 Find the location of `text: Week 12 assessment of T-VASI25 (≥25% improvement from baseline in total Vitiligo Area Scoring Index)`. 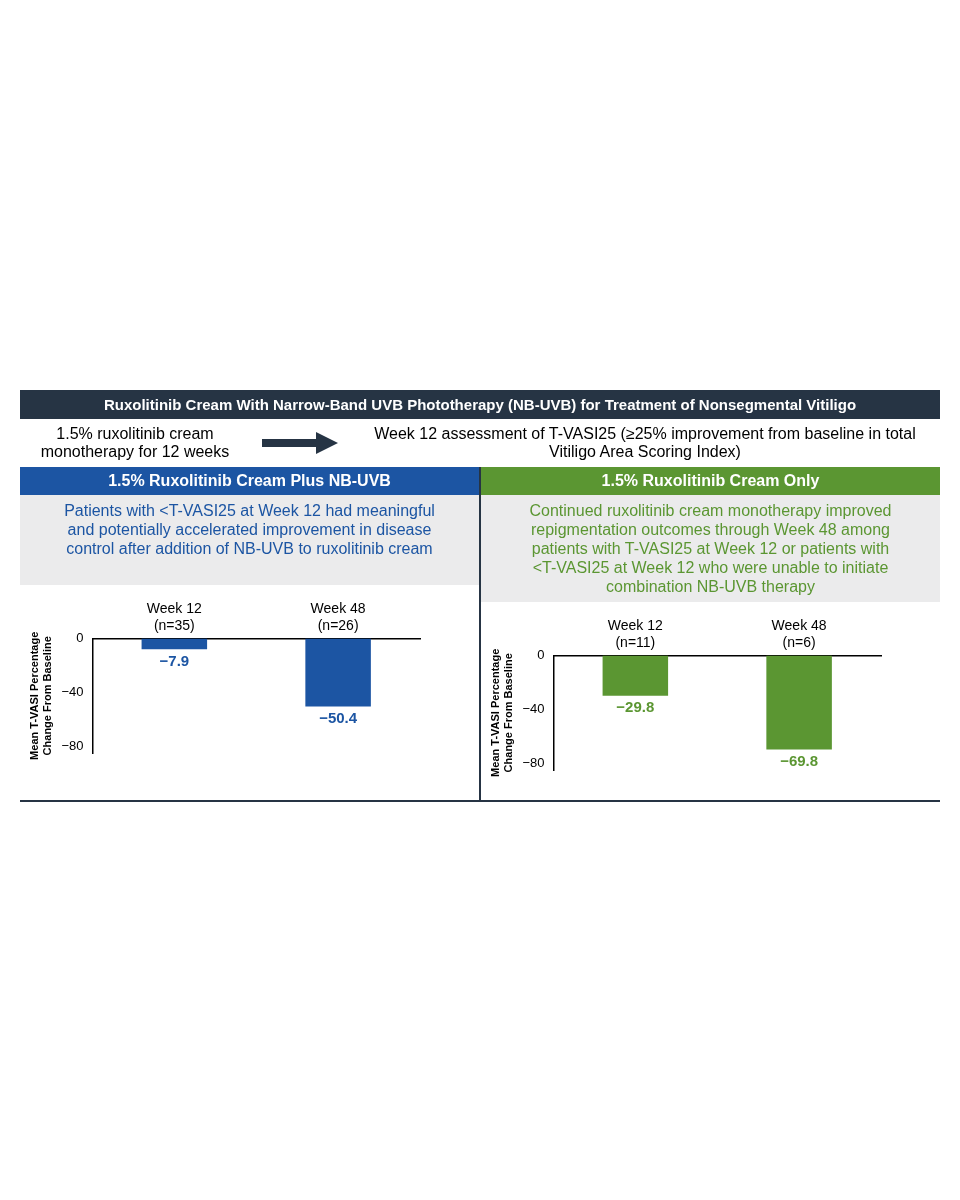

text: Week 12 assessment of T-VASI25 (≥25% improvement from baseline in total Vitiligo Area Scoring Index) is located at coordinates (645, 443).